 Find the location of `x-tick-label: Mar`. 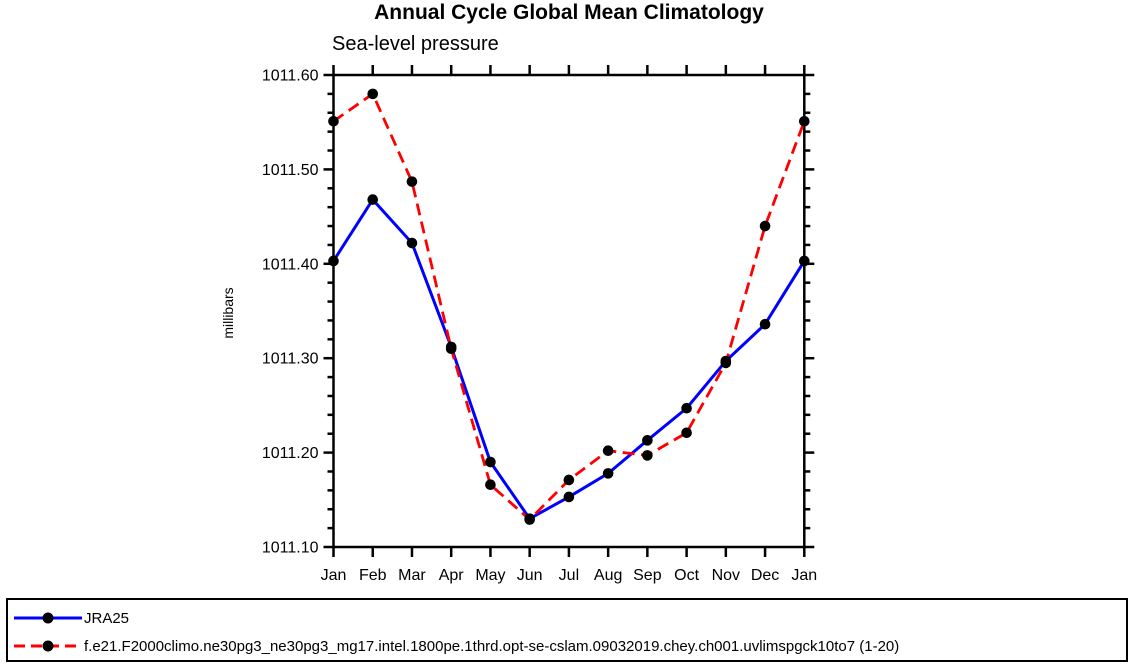

x-tick-label: Mar is located at coordinates (412, 575).